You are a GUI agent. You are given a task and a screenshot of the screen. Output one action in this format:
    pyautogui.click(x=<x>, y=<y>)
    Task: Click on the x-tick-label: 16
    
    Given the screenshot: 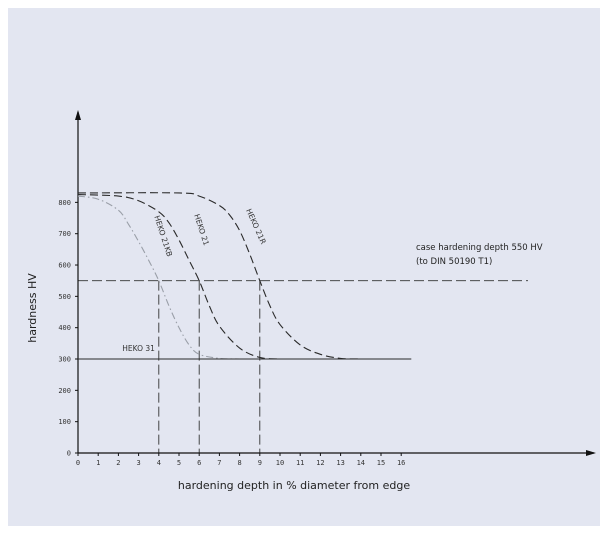 What is the action you would take?
    pyautogui.click(x=401, y=463)
    